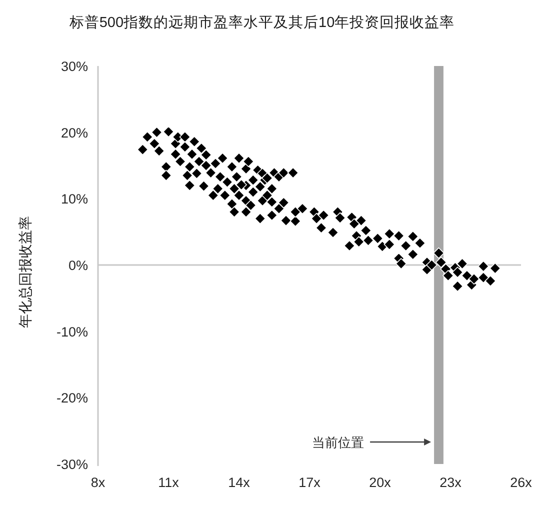  Describe the element at coordinates (25, 272) in the screenshot. I see `ylabel: 年化总回报收益率` at that location.